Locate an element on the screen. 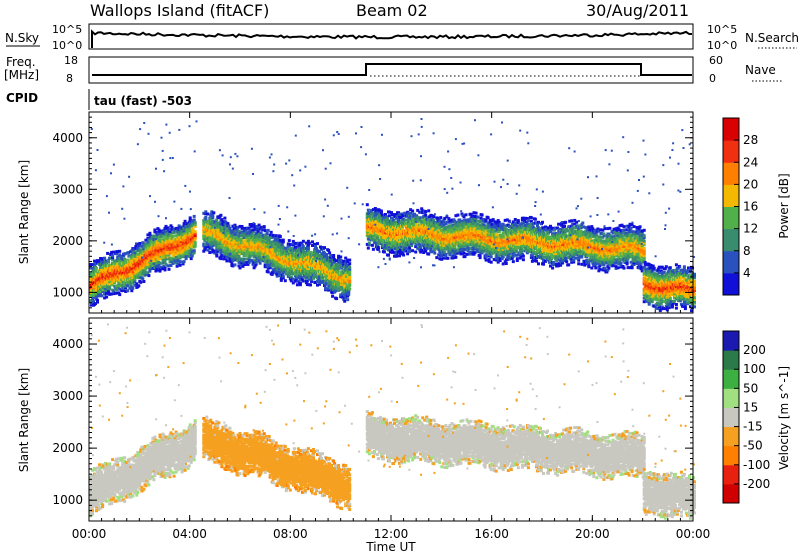  nave-label: Nave is located at coordinates (760, 70).